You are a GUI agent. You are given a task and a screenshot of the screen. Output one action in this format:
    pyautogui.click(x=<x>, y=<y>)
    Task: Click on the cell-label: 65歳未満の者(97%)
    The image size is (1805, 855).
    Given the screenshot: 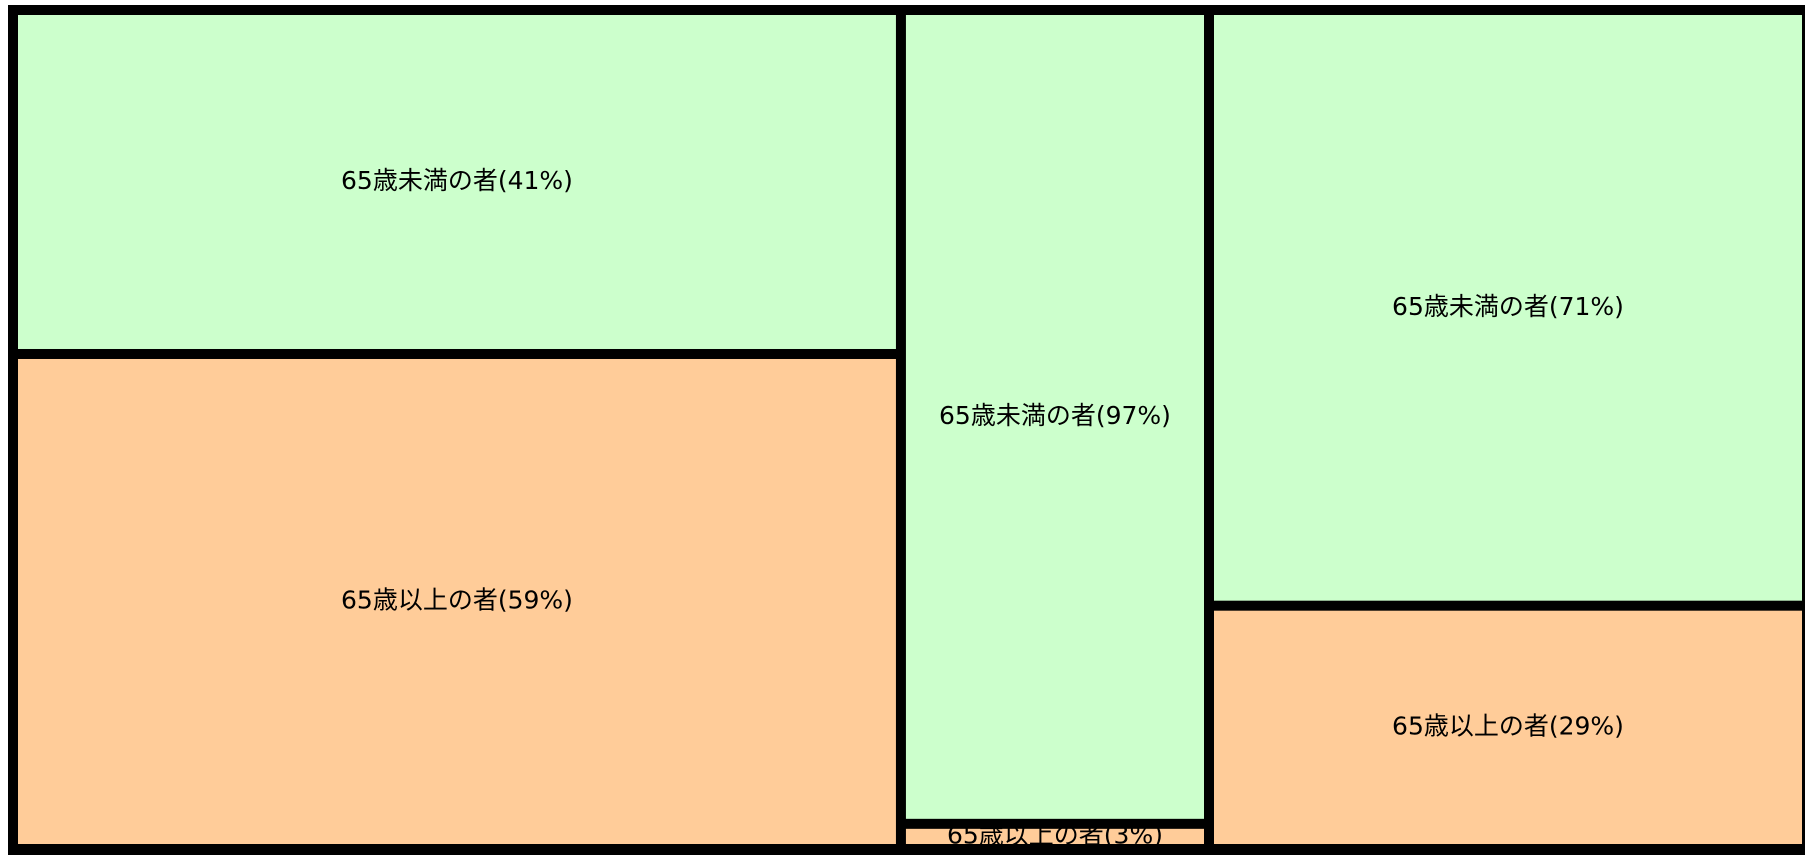 What is the action you would take?
    pyautogui.click(x=1055, y=415)
    